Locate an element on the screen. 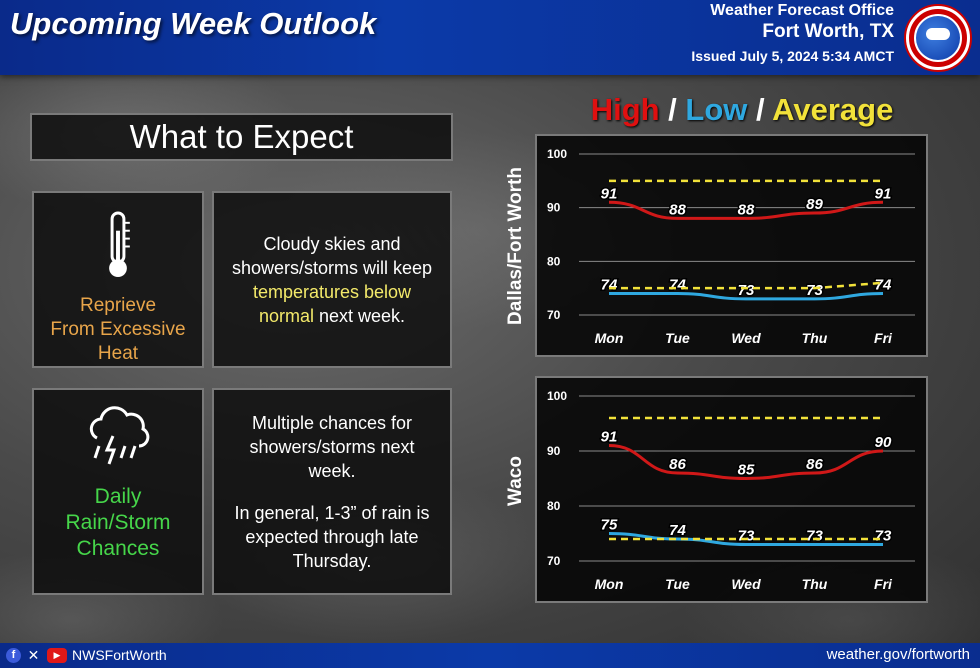 Image resolution: width=980 pixels, height=668 pixels. data-label-low: 75 is located at coordinates (609, 525).